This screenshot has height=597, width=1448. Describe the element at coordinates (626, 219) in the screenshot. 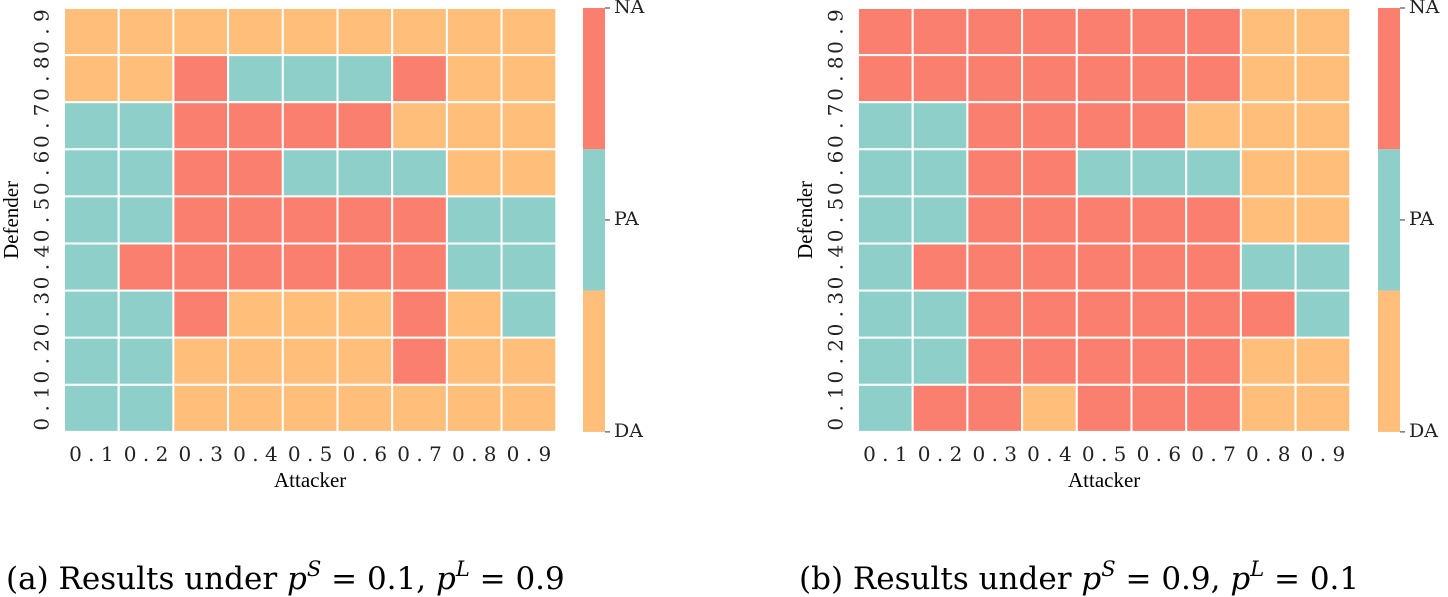

I see `colorbar-tick-label: PA` at that location.